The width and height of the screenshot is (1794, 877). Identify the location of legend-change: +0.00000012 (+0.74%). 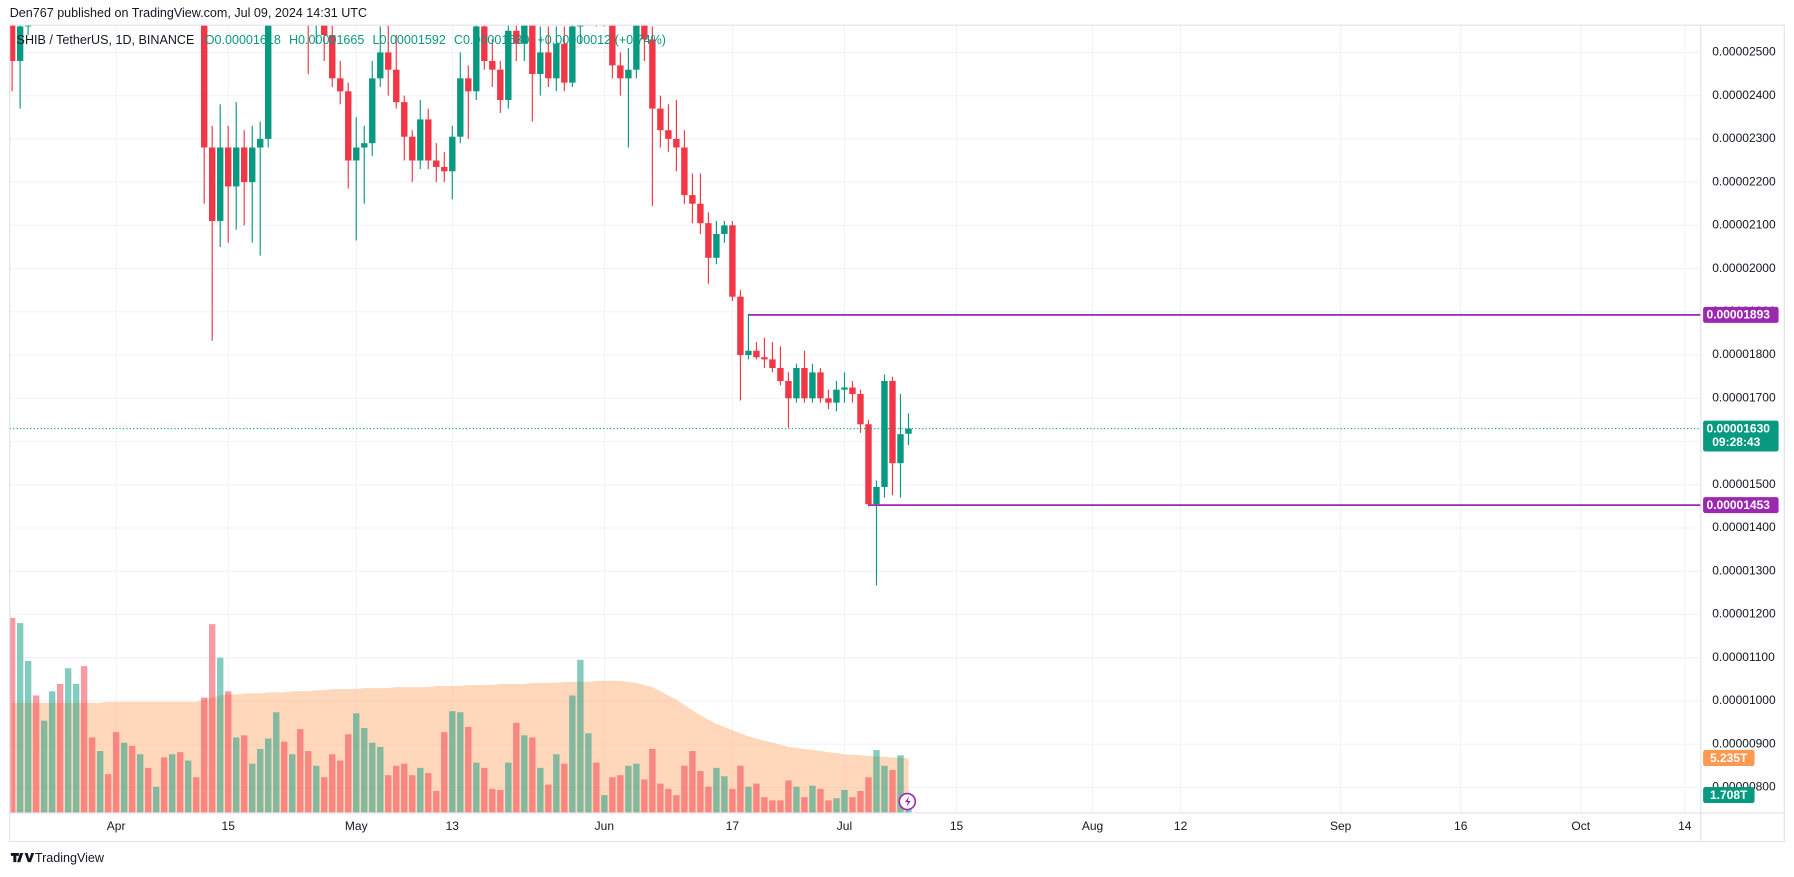
(601, 40).